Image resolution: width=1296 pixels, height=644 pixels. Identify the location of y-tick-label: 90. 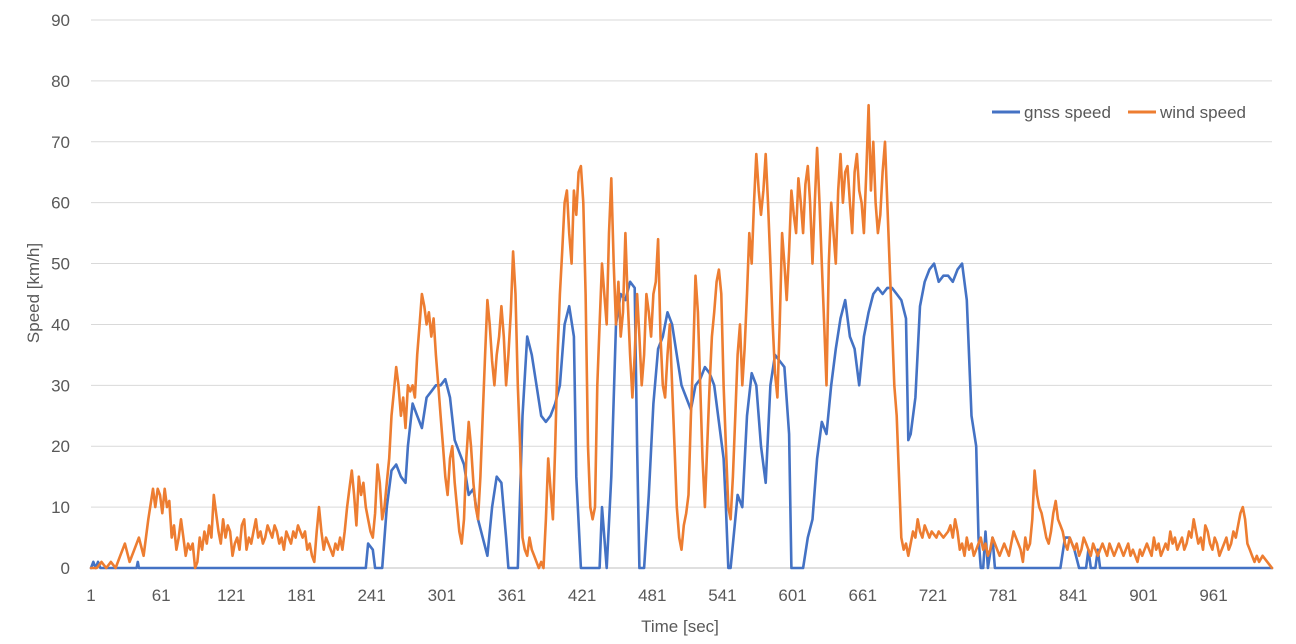
(60, 20).